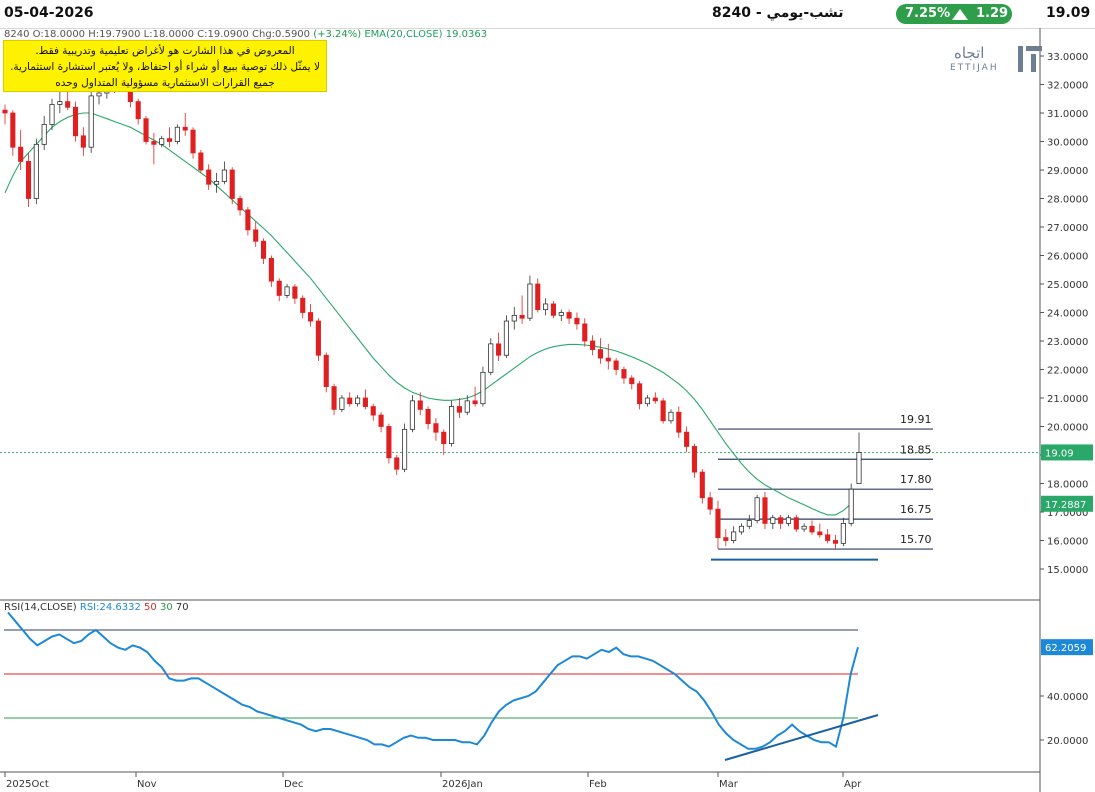 This screenshot has height=792, width=1095. I want to click on rsi-line, so click(433, 680).